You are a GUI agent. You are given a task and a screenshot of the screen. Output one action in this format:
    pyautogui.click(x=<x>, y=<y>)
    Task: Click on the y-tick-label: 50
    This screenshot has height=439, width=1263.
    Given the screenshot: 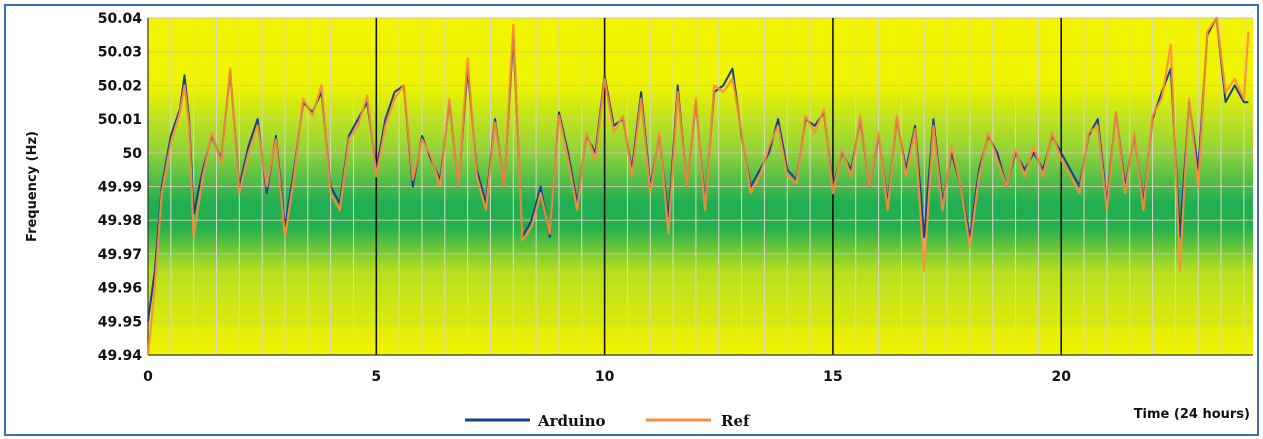 What is the action you would take?
    pyautogui.click(x=133, y=154)
    